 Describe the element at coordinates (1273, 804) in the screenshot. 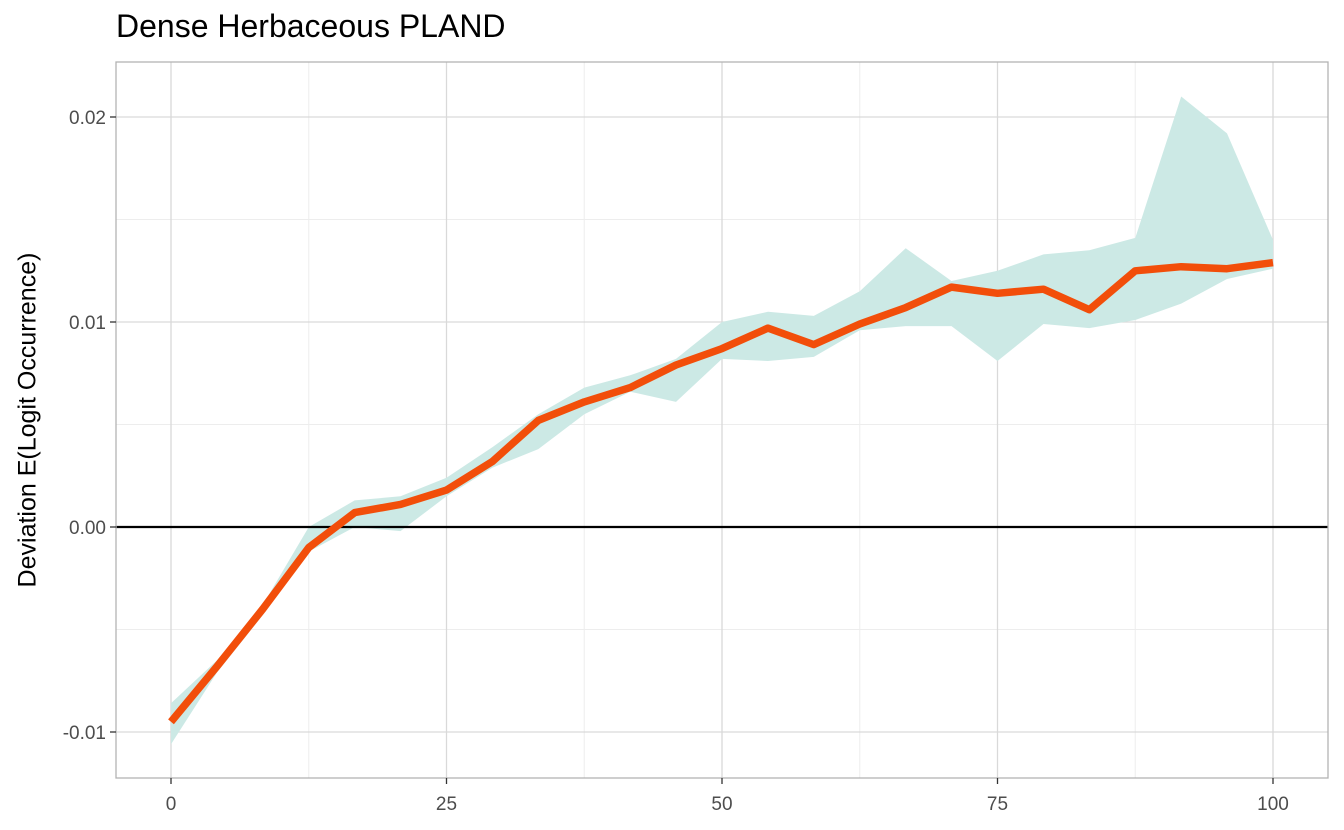

I see `x-tick-label: 100` at that location.